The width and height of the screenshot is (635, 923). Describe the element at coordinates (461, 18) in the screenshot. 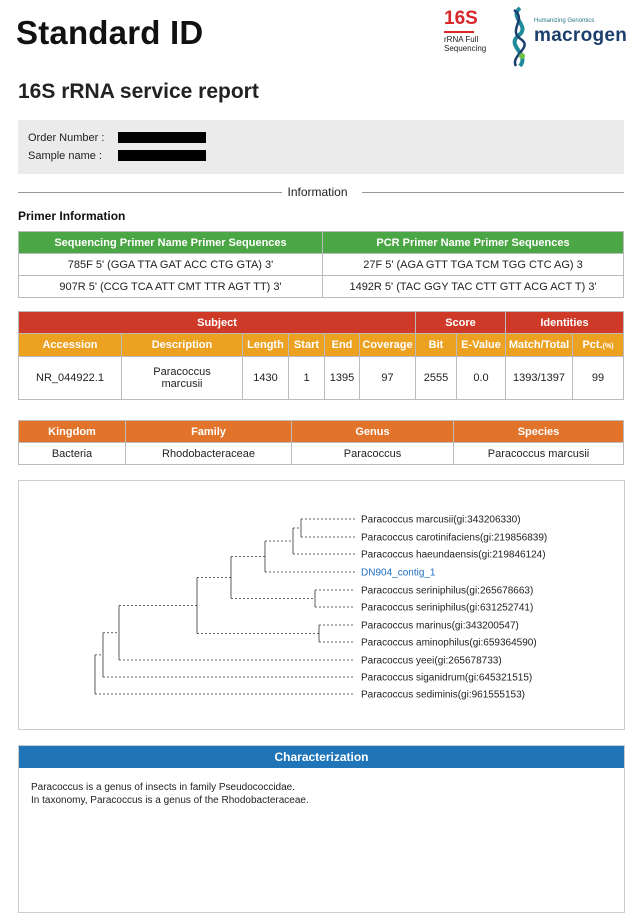

I see `16s-logo-mark: 16S` at that location.